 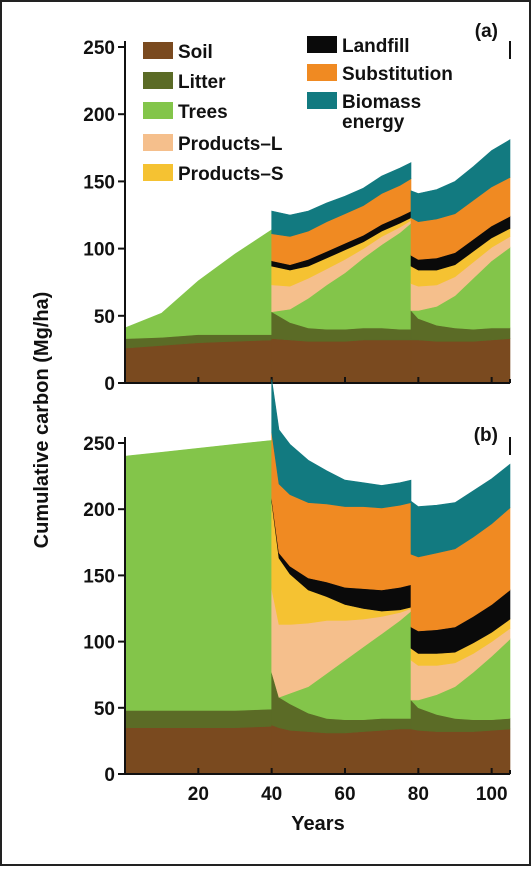 What do you see at coordinates (376, 46) in the screenshot?
I see `legend-label: Landfill` at bounding box center [376, 46].